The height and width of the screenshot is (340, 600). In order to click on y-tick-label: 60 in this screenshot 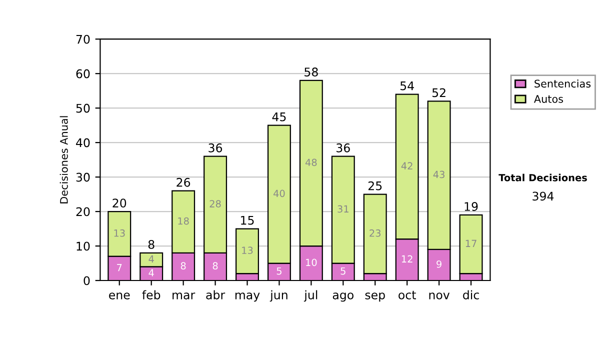, I will do `click(83, 73)`.